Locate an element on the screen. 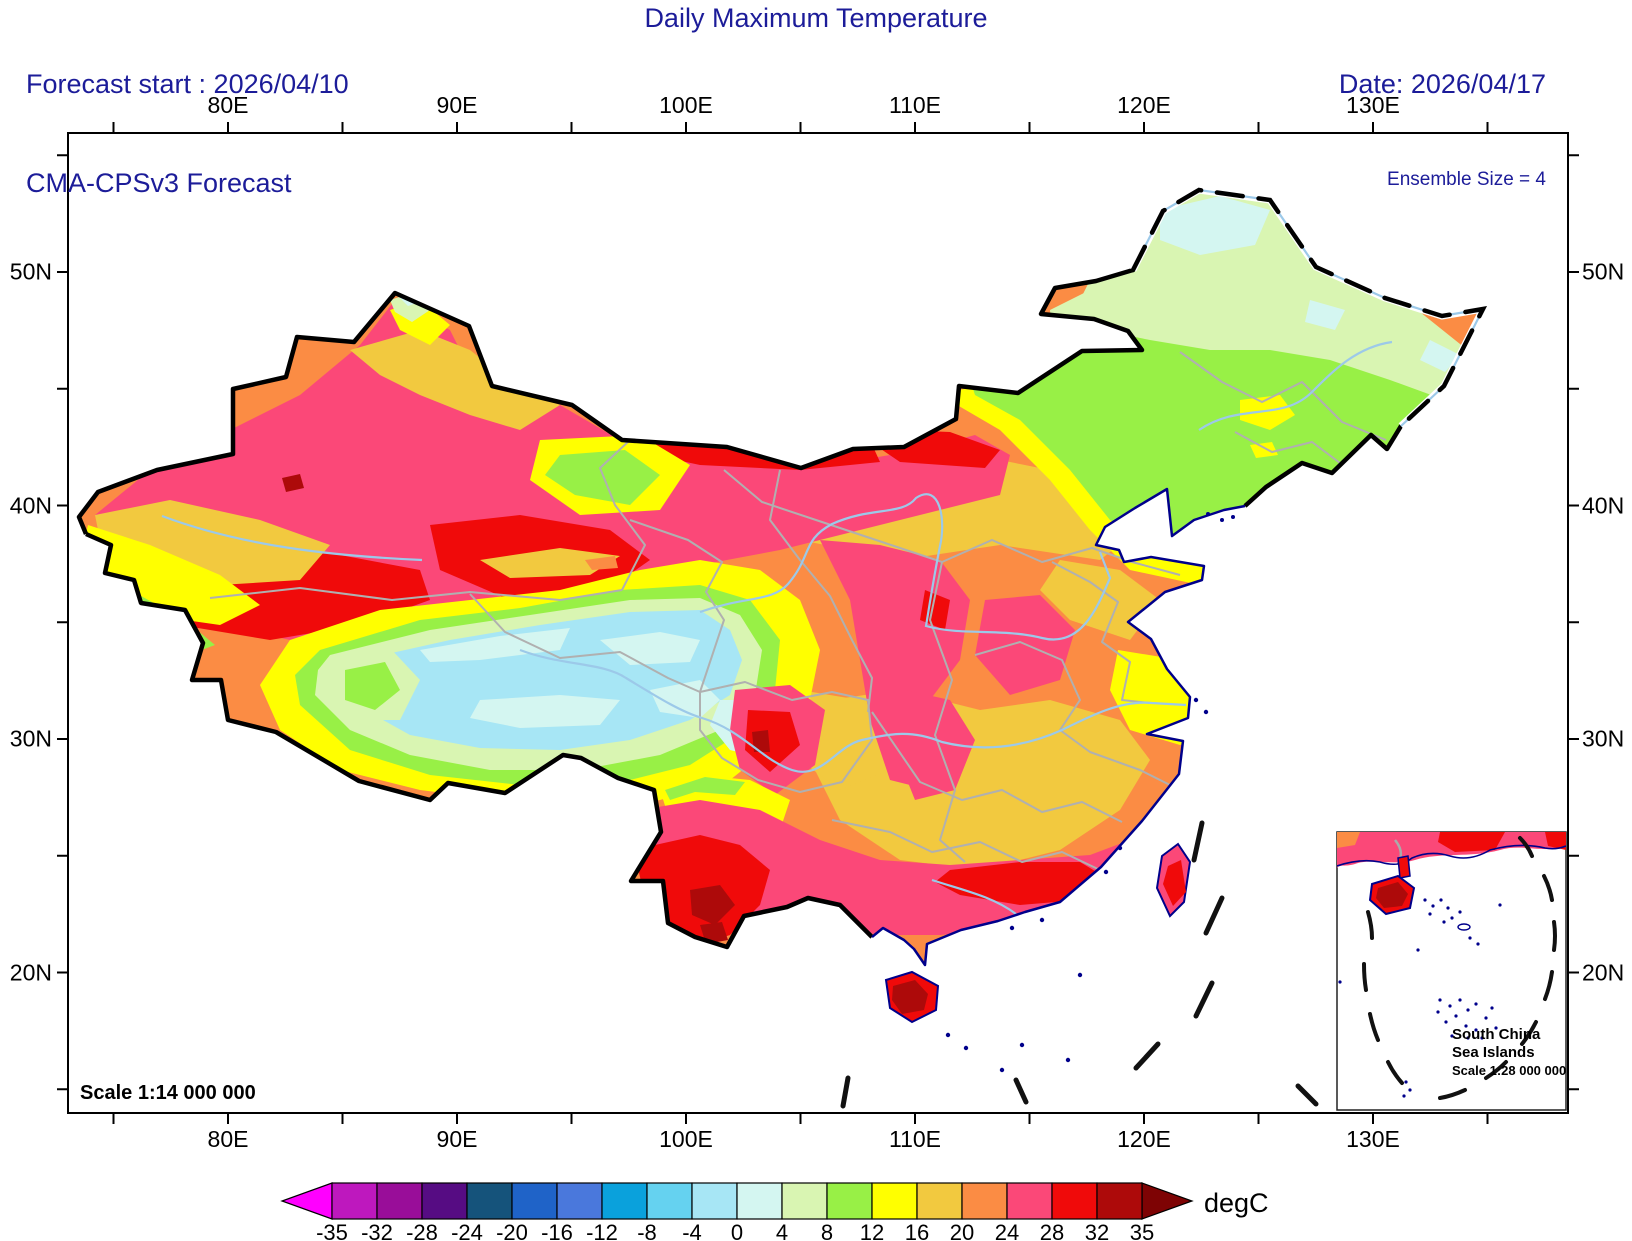 The width and height of the screenshot is (1632, 1241). colorbar-tick-label: -4 is located at coordinates (692, 1230).